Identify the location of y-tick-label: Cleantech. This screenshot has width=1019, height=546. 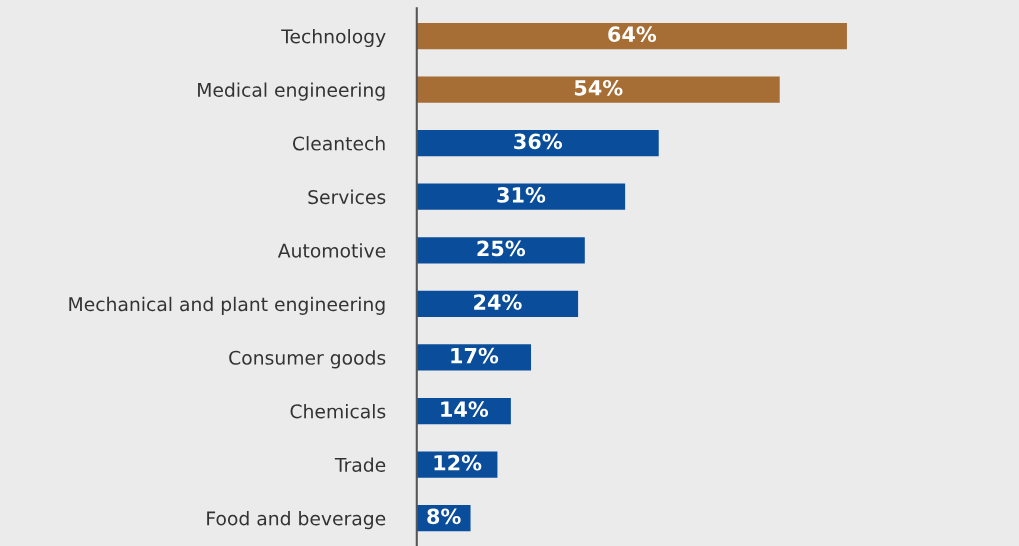
(338, 143).